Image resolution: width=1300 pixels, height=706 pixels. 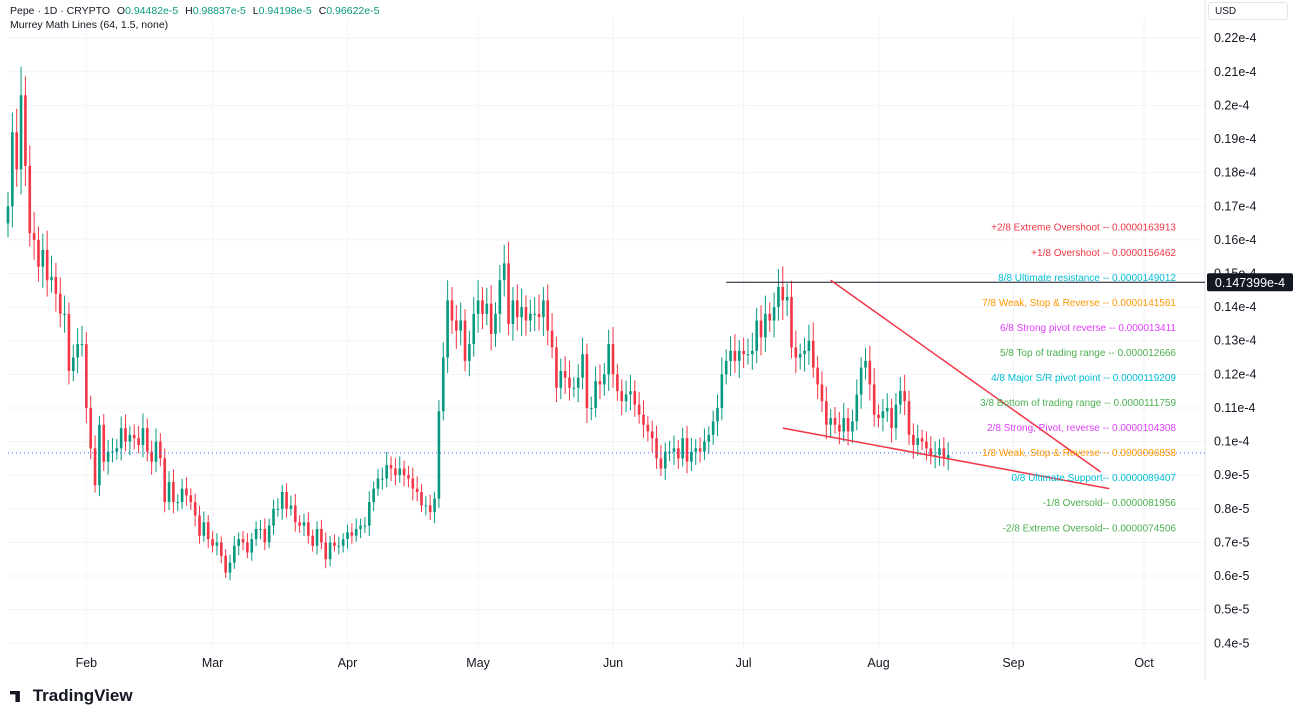 What do you see at coordinates (1083, 228) in the screenshot?
I see `murrey-line-label: +2/8 Extreme Overshoot -- 0.0000163913` at bounding box center [1083, 228].